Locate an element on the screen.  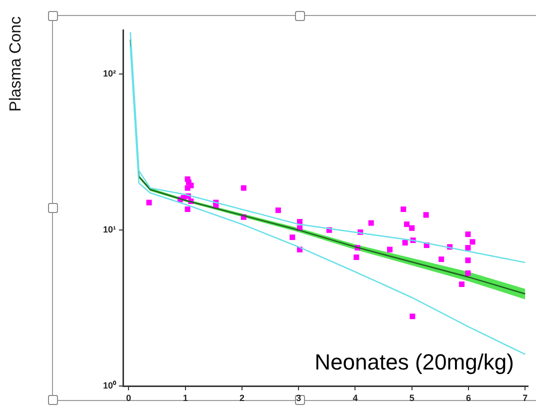
y-tick-label: 10⁰ is located at coordinates (110, 385).